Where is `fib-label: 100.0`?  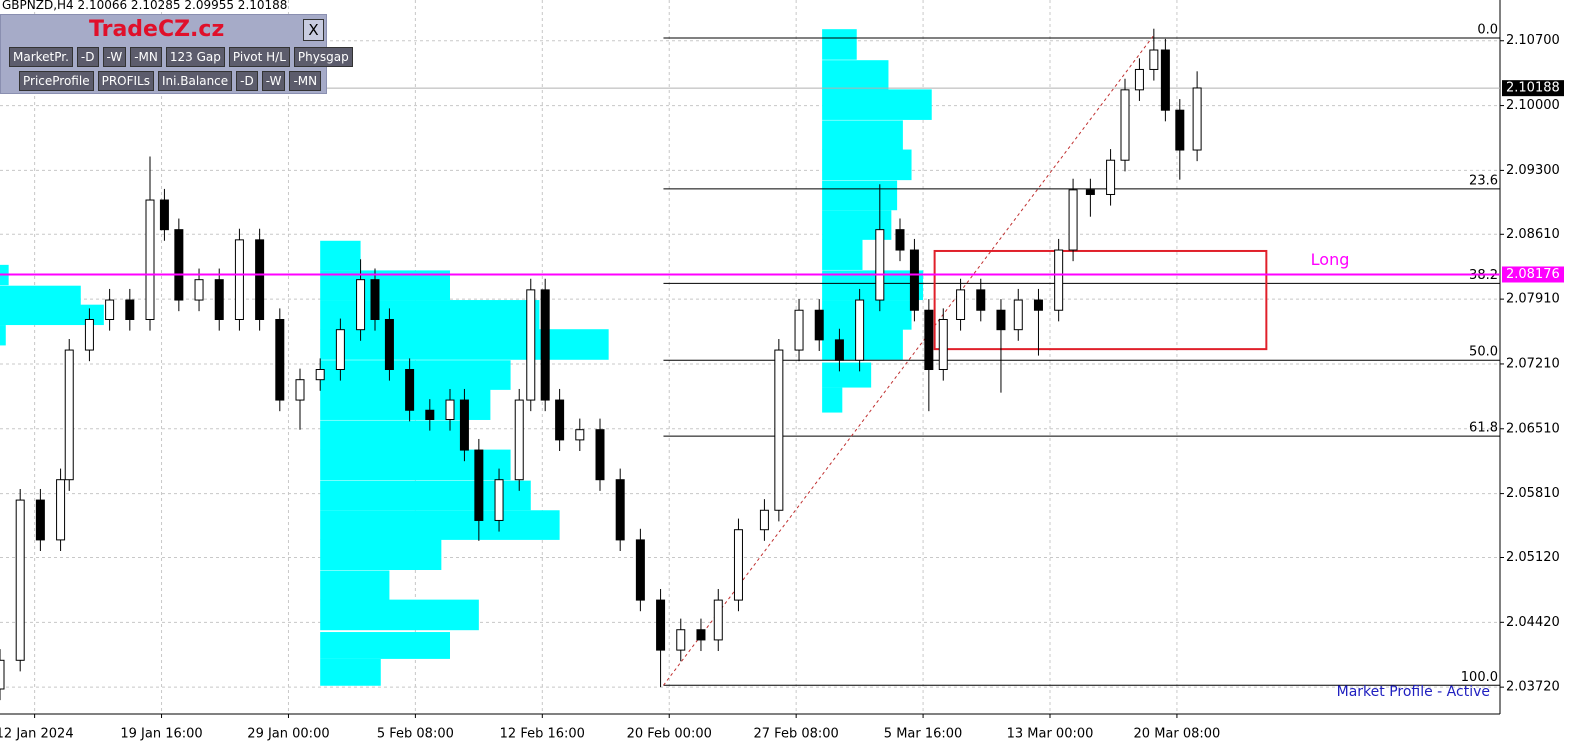 fib-label: 100.0 is located at coordinates (1479, 677).